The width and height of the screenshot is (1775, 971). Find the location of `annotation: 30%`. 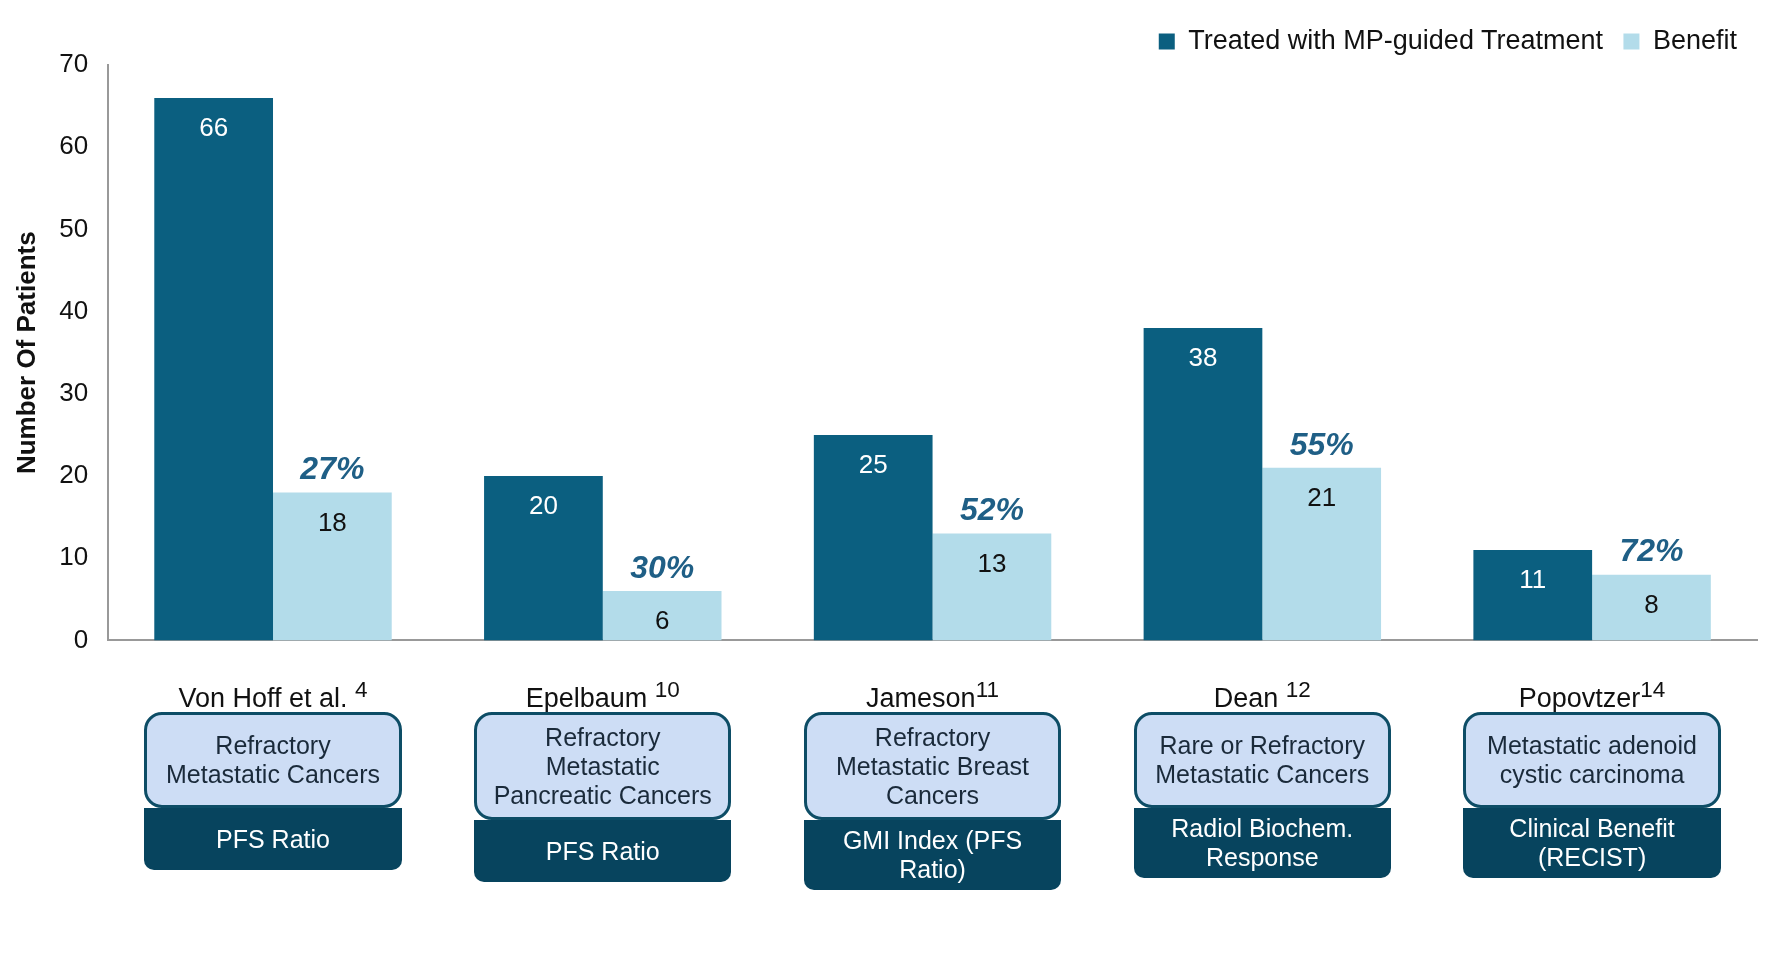

annotation: 30% is located at coordinates (662, 566).